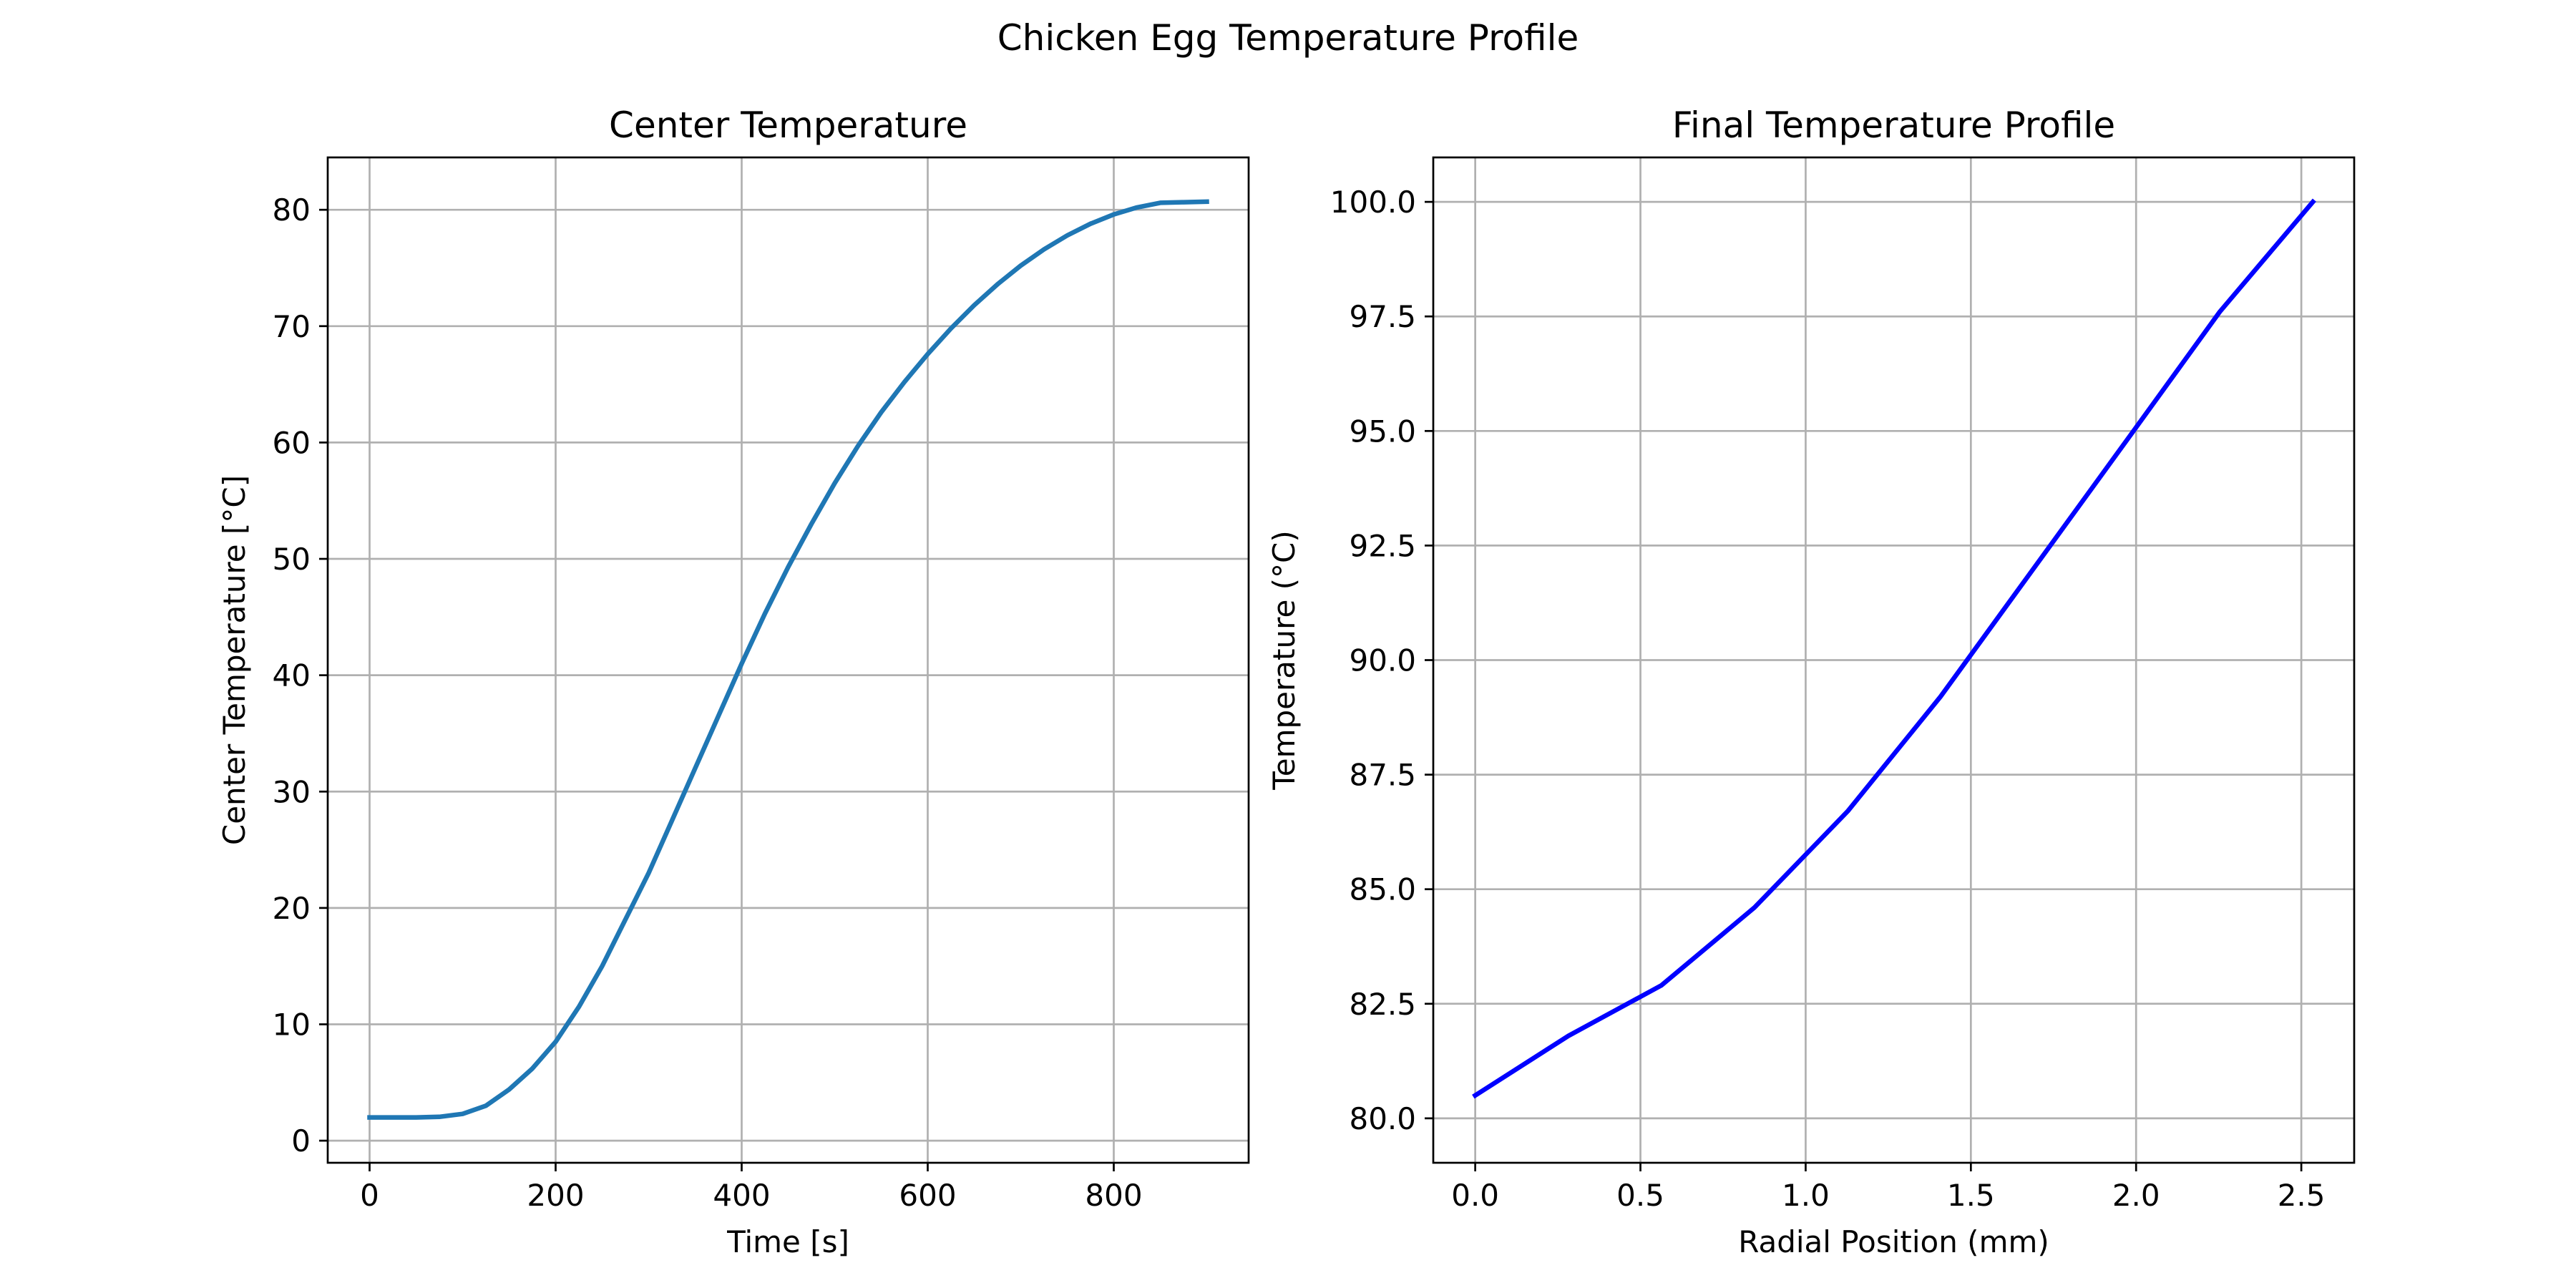 This screenshot has height=1288, width=2576. What do you see at coordinates (1382, 889) in the screenshot?
I see `y-tick-label: 85.0` at bounding box center [1382, 889].